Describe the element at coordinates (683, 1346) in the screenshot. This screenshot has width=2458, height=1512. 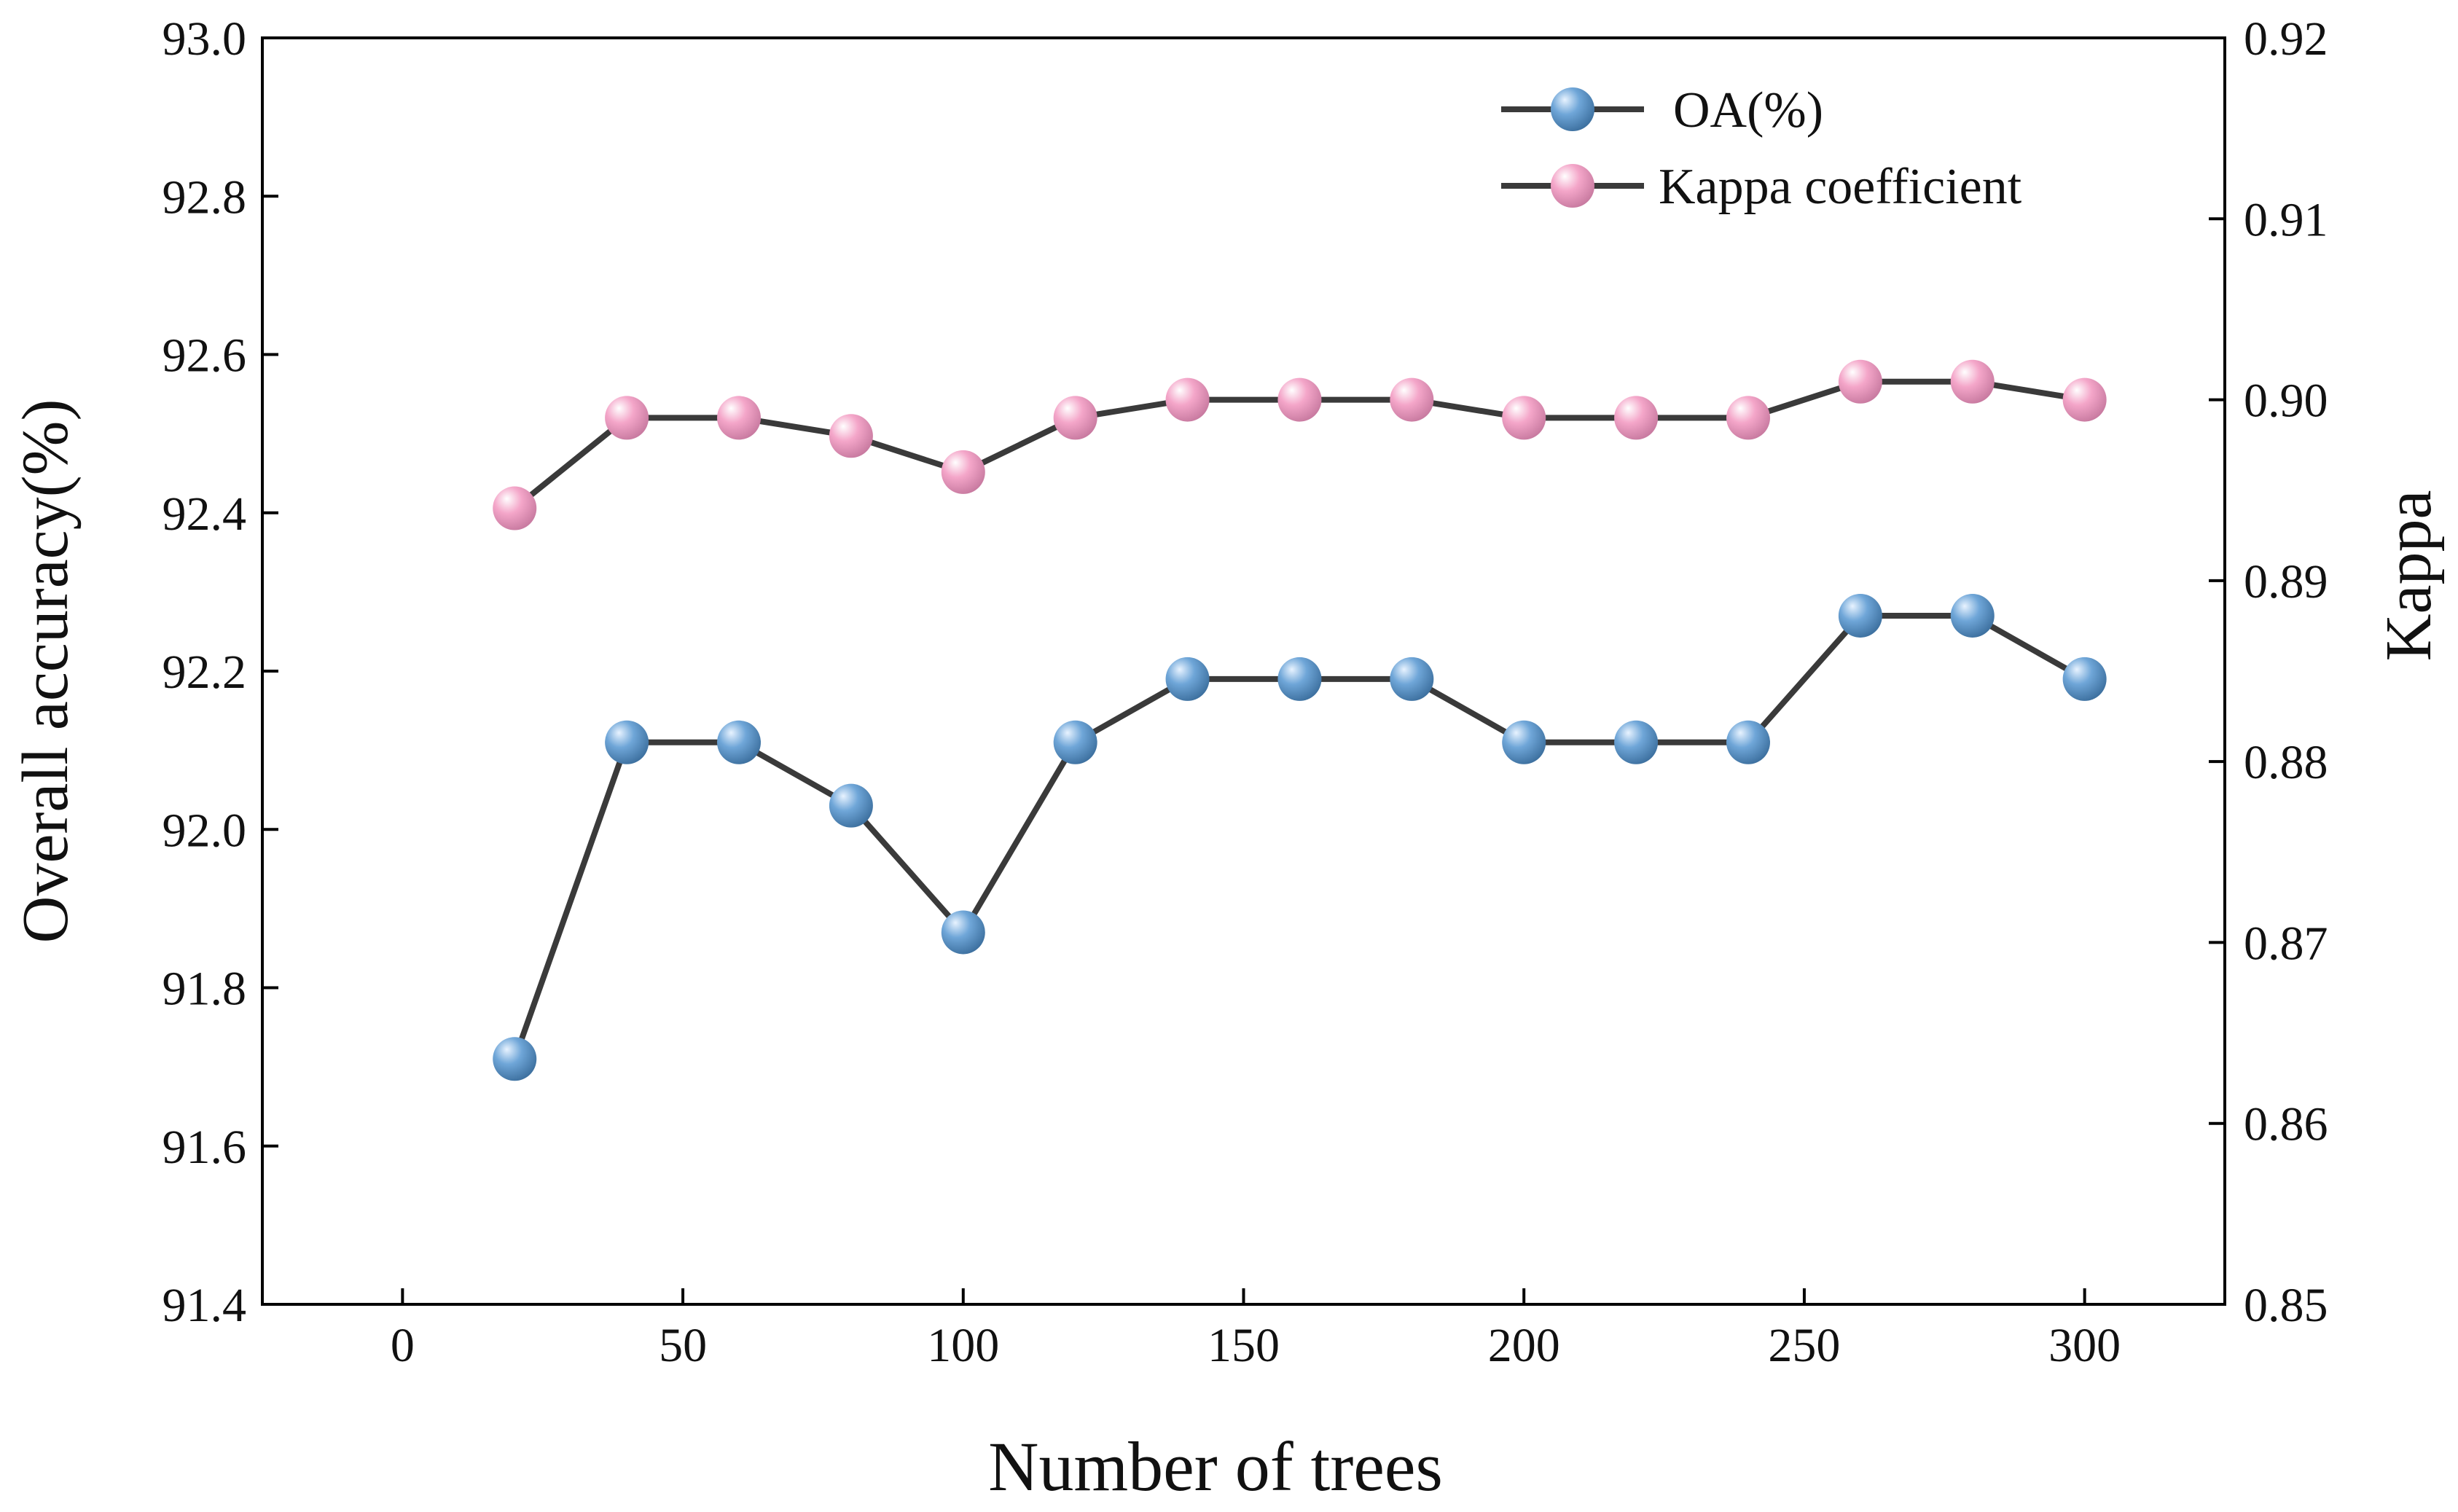
I see `x-tick-label: 50` at that location.